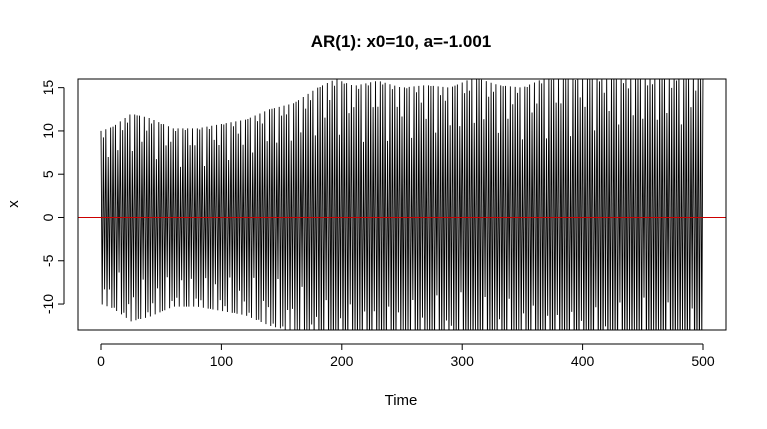 The width and height of the screenshot is (767, 429). Describe the element at coordinates (48, 88) in the screenshot. I see `y-tick-label: 15` at that location.